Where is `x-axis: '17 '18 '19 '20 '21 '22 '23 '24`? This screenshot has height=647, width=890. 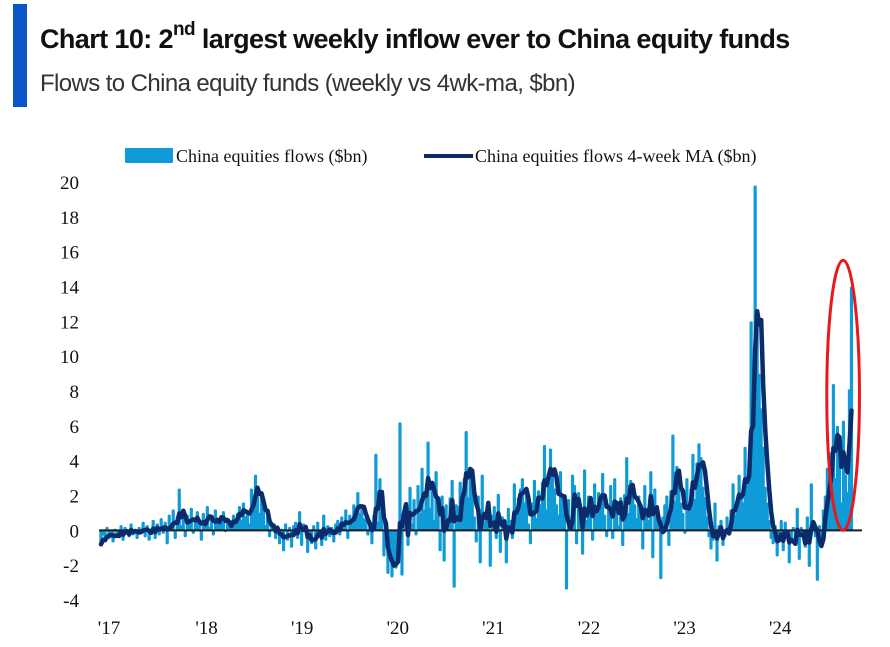
x-axis: '17 '18 '19 '20 '21 '22 '23 '24 is located at coordinates (445, 628).